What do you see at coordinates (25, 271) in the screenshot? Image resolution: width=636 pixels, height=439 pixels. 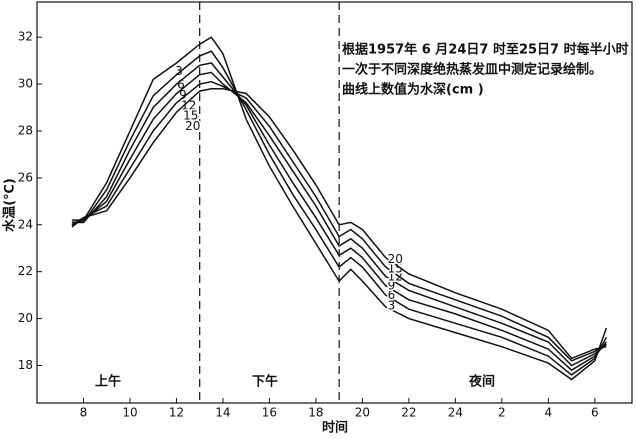 I see `y-tick-label: 22` at bounding box center [25, 271].